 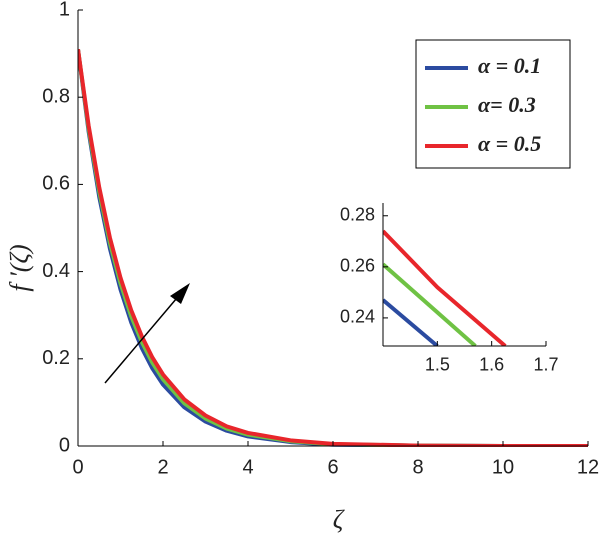 What do you see at coordinates (509, 65) in the screenshot?
I see `legend-label: α = 0.1` at bounding box center [509, 65].